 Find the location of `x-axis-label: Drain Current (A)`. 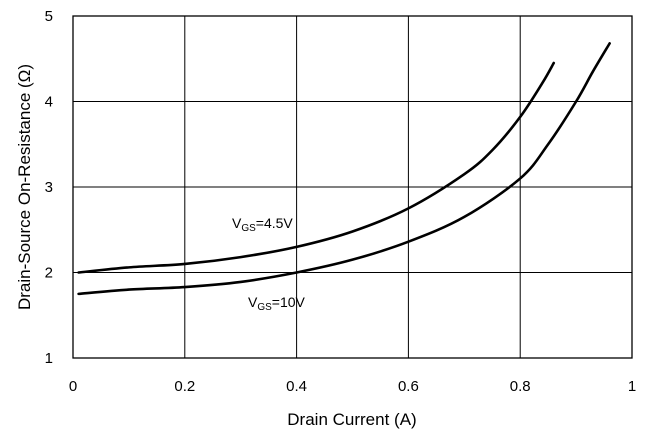

x-axis-label: Drain Current (A) is located at coordinates (351, 419).